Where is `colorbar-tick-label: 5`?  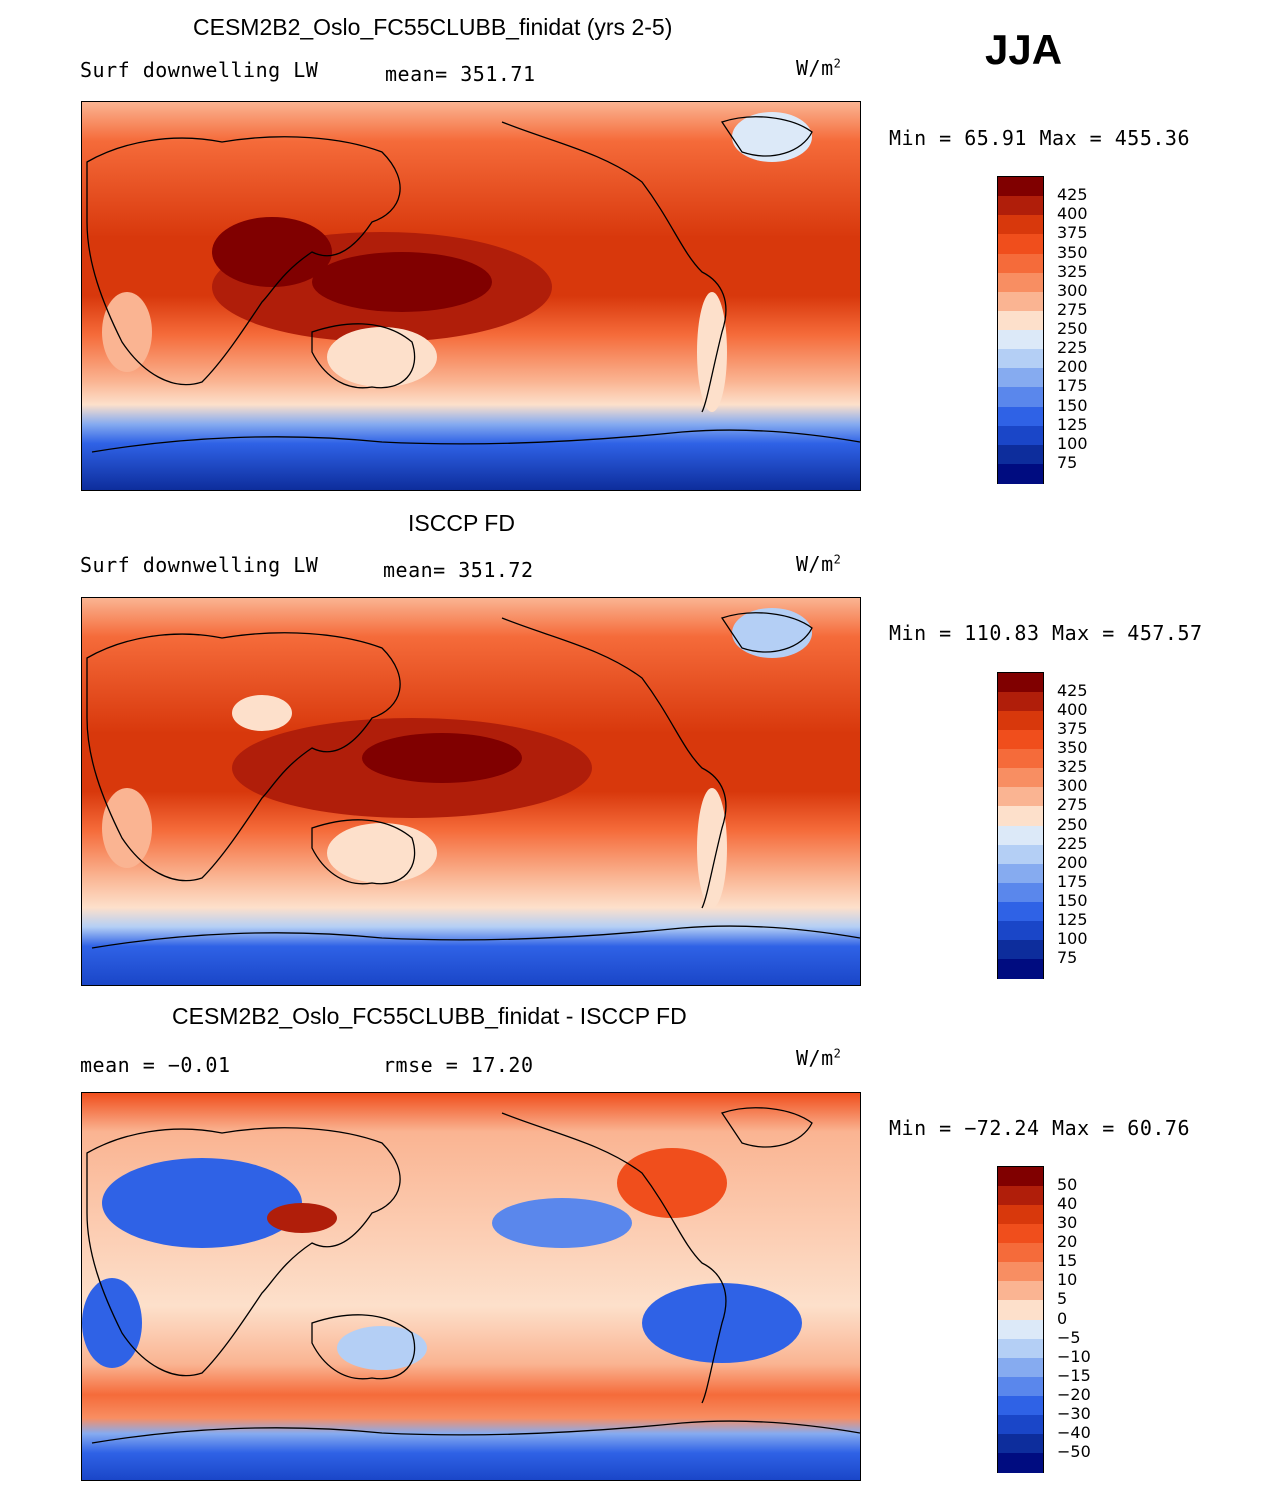 colorbar-tick-label: 5 is located at coordinates (1062, 1299).